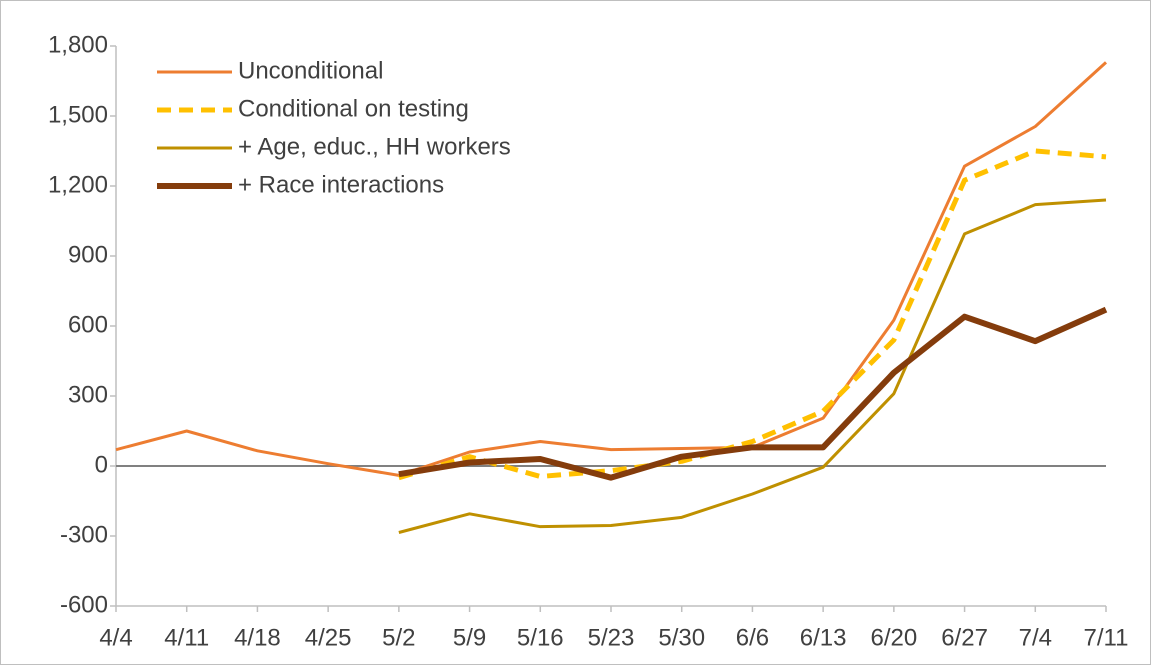 This screenshot has height=665, width=1151. What do you see at coordinates (540, 637) in the screenshot?
I see `x-tick-label: 5/16` at bounding box center [540, 637].